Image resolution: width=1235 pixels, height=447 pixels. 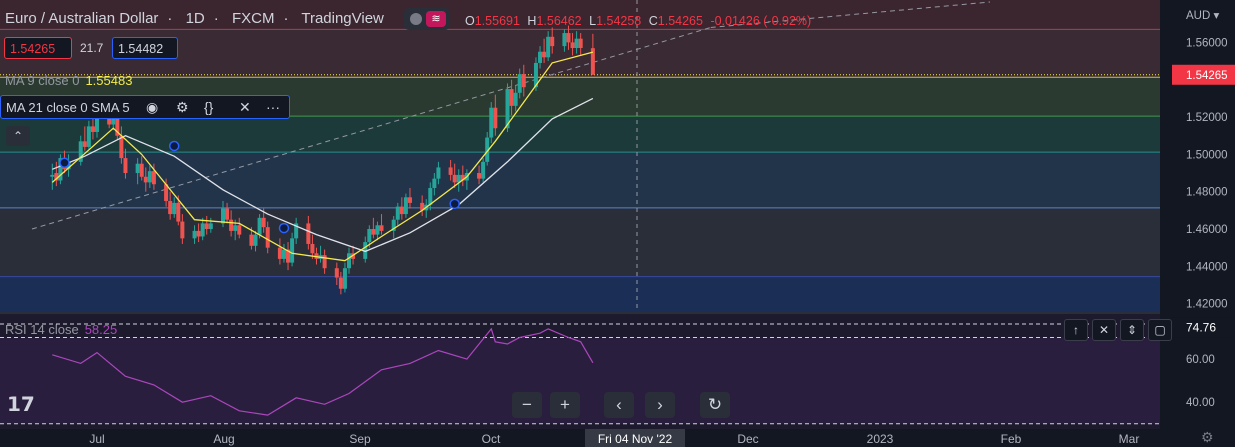 I want to click on scroll-left-button: ‹, so click(x=619, y=405).